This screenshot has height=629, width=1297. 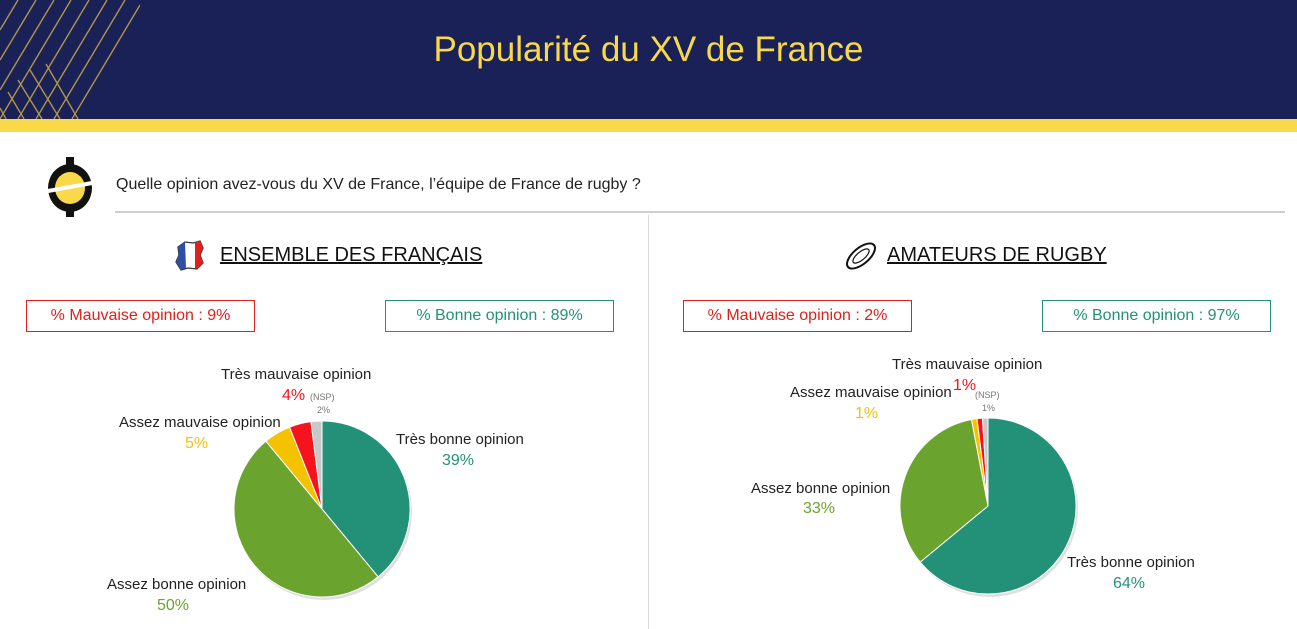 What do you see at coordinates (70, 187) in the screenshot?
I see `brand-logo-icon` at bounding box center [70, 187].